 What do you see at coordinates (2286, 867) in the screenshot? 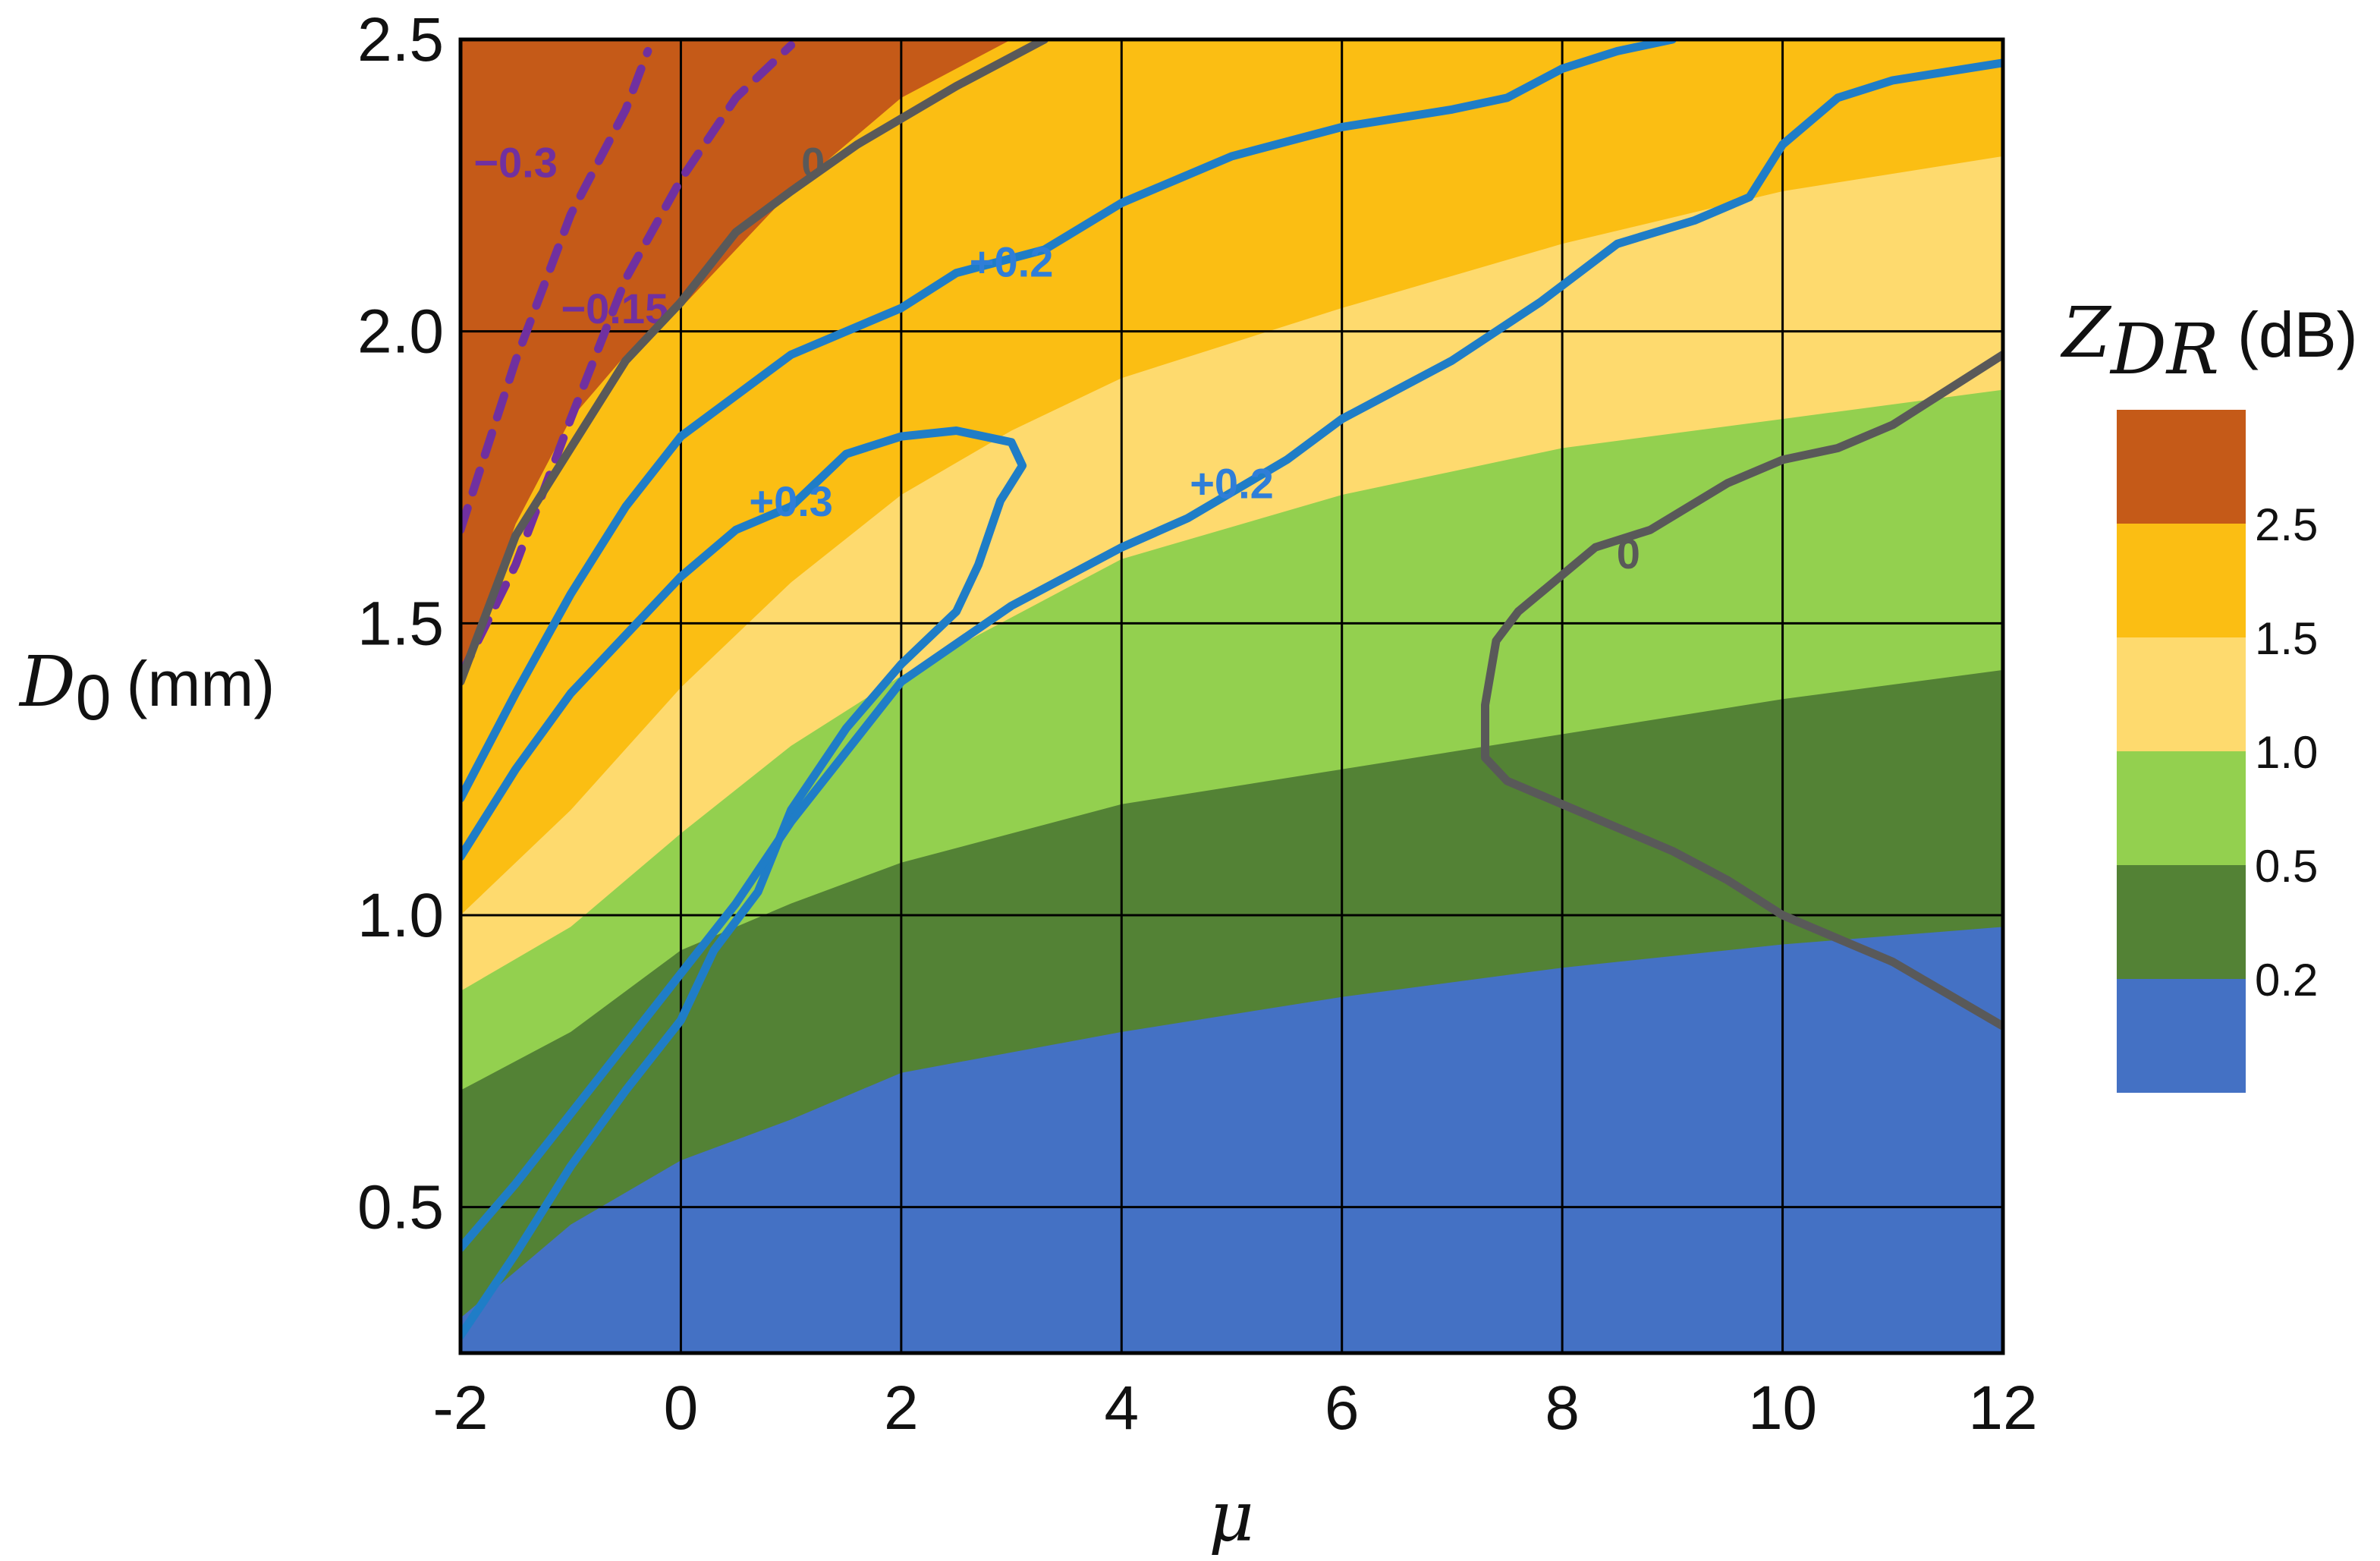
I see `colorbar-tick-label: 0.5` at bounding box center [2286, 867].